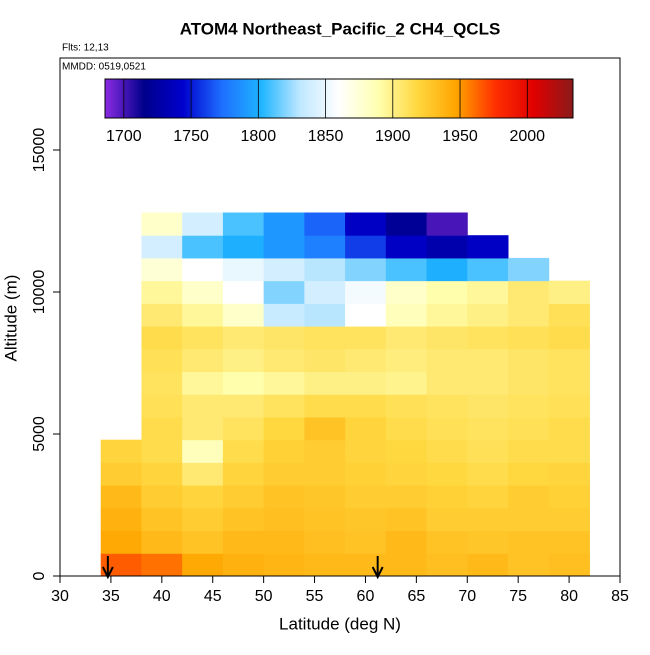  Describe the element at coordinates (340, 28) in the screenshot. I see `chart-title: ATOM4 Northeast_Pacific_2 CH4_QCLS` at that location.